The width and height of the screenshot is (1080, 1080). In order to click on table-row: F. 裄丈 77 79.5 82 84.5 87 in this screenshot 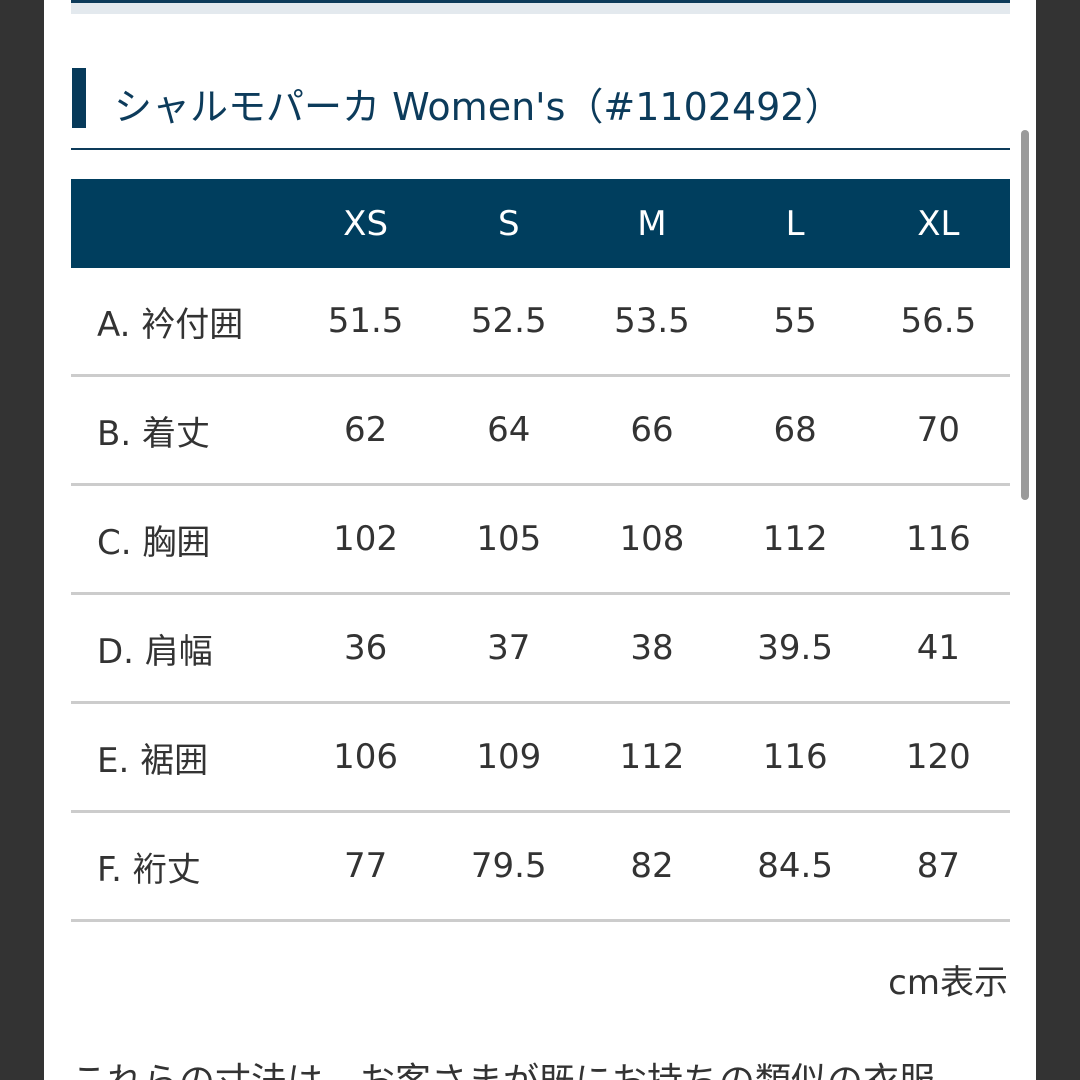, I will do `click(540, 866)`.